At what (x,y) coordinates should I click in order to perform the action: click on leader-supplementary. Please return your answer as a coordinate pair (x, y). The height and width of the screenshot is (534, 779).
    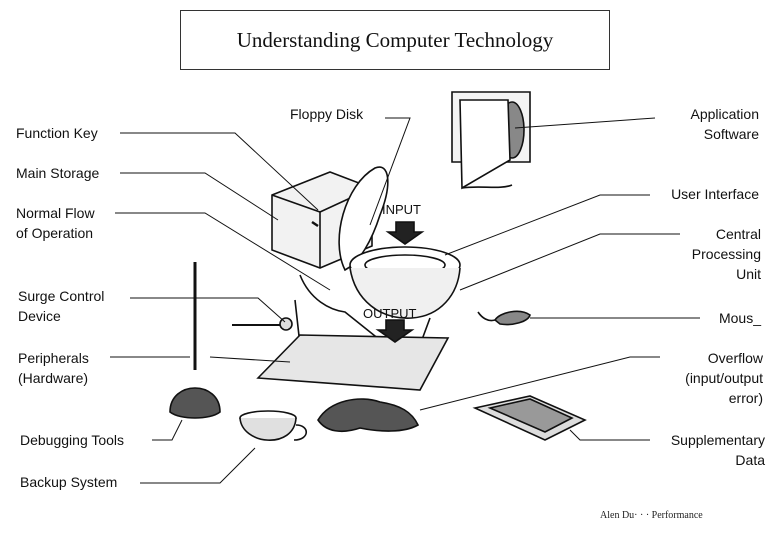
    Looking at the image, I should click on (609, 435).